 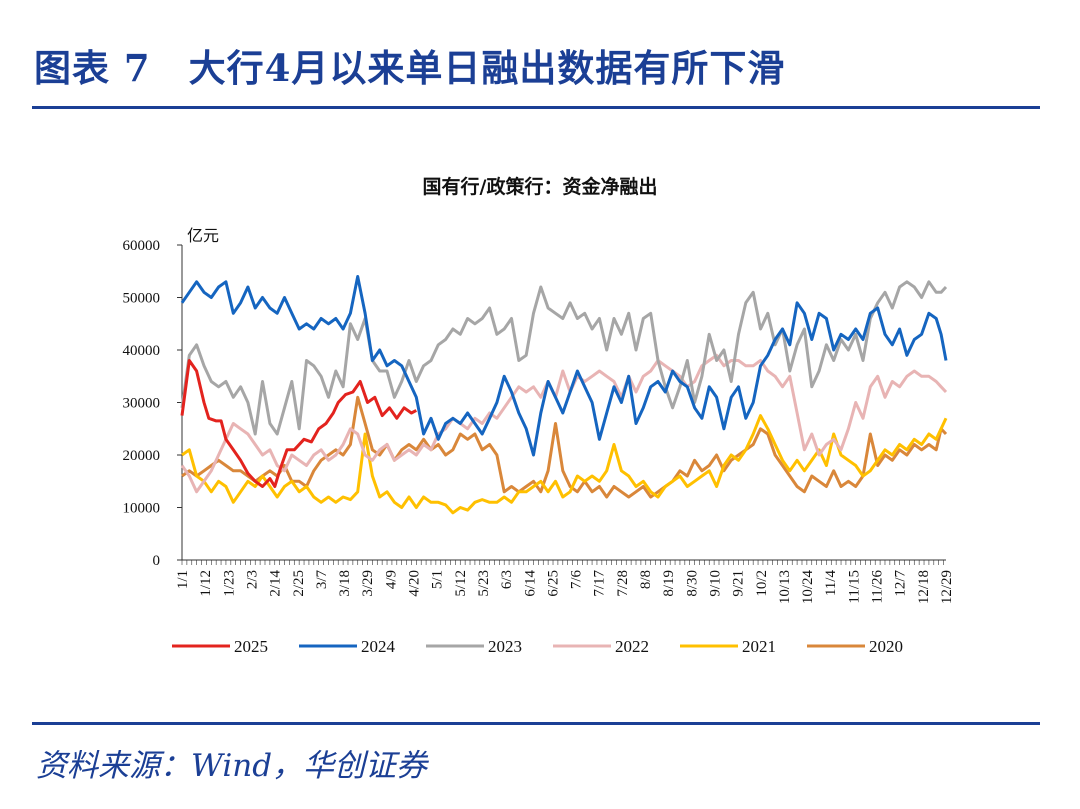 What do you see at coordinates (564, 464) in the screenshot?
I see `series-line-2021` at bounding box center [564, 464].